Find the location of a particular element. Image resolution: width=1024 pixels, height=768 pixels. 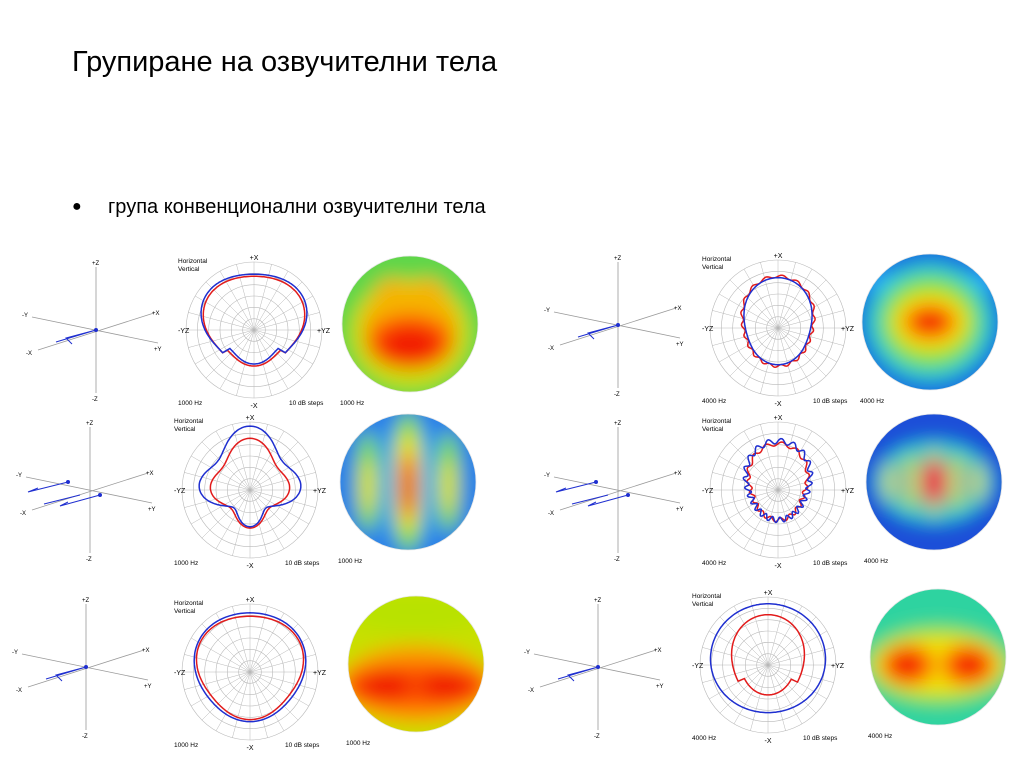

slide-title: Групиране на озвучителни тела is located at coordinates (285, 62).